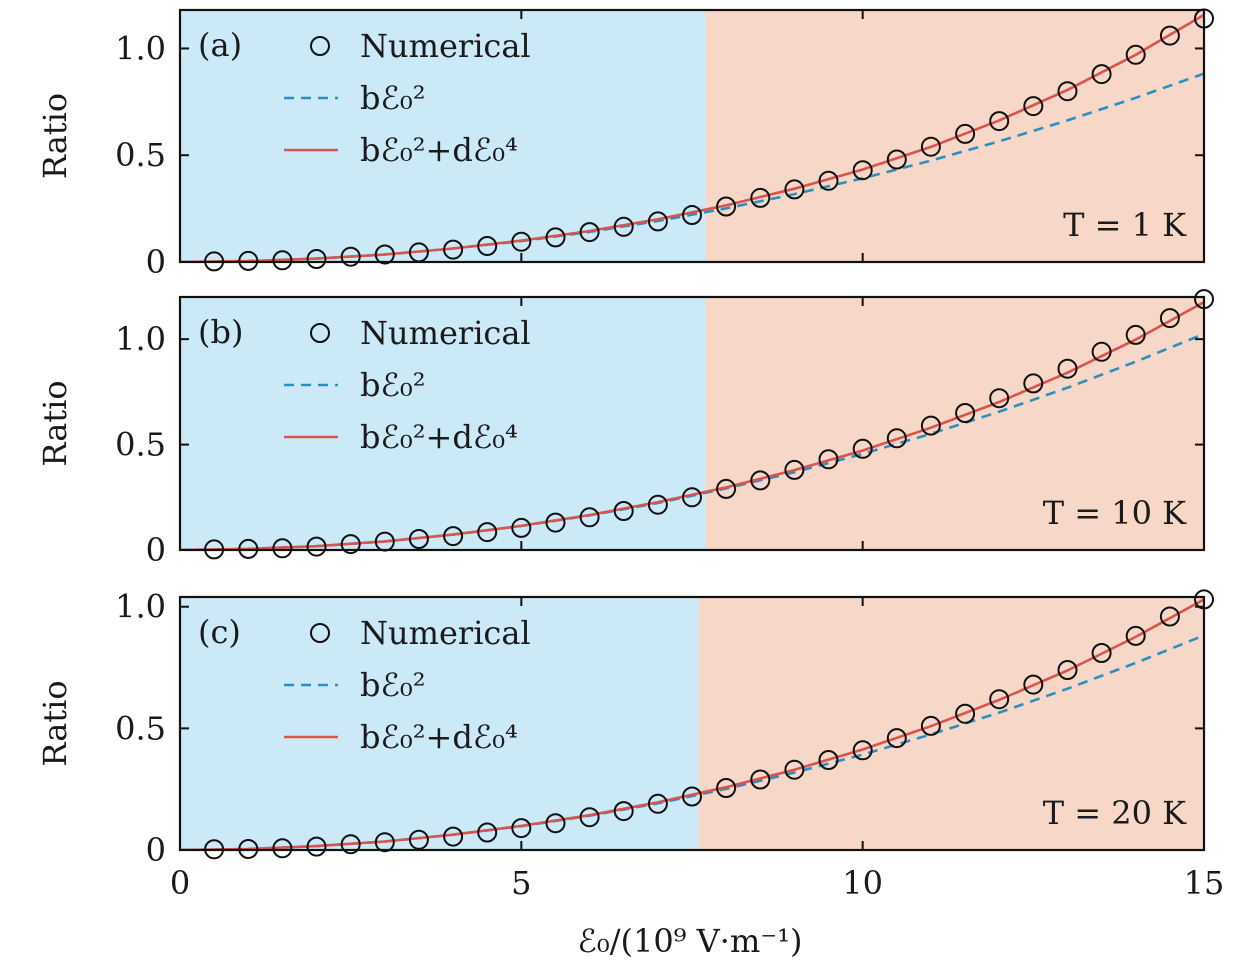 The image size is (1260, 976). I want to click on x-tick-label: 10, so click(862, 883).